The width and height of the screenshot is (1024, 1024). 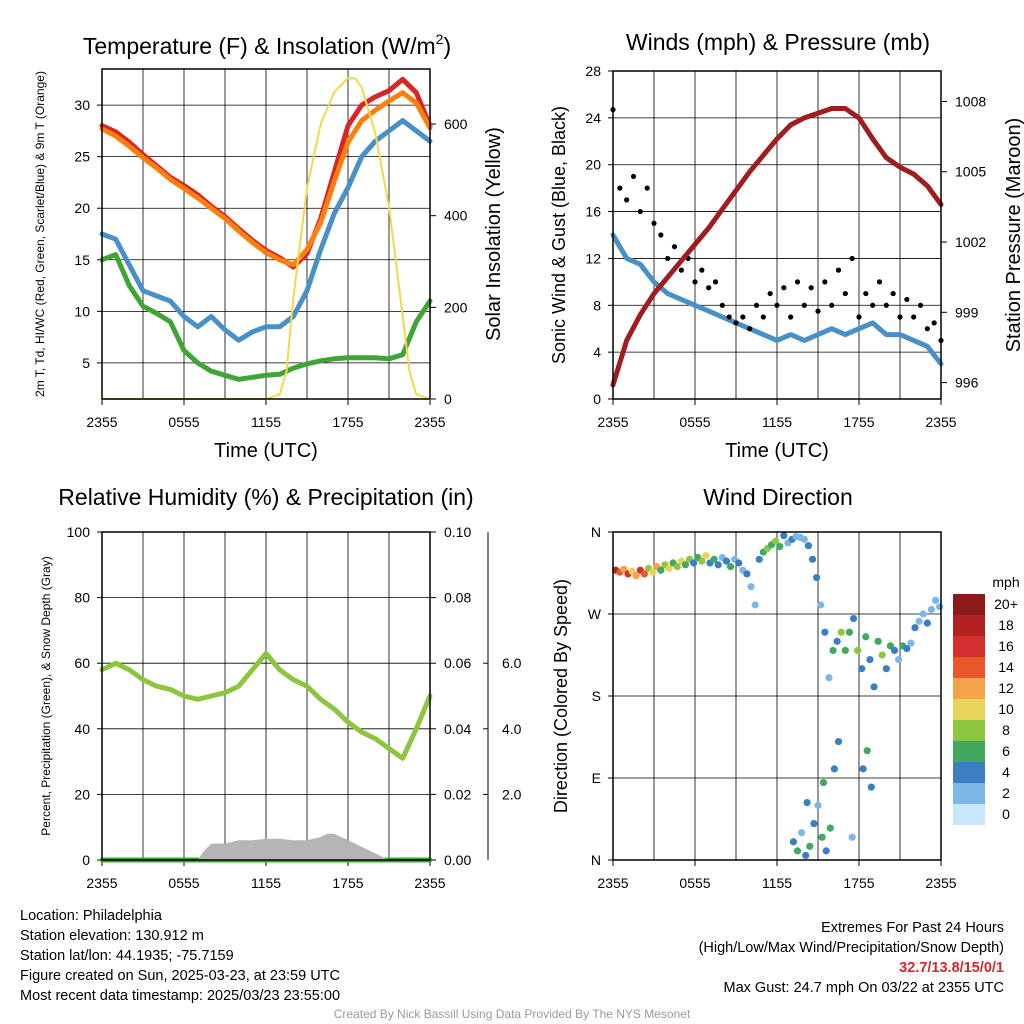 What do you see at coordinates (1013, 235) in the screenshot?
I see `y2-axis-label: Station Pressure (Maroon)` at bounding box center [1013, 235].